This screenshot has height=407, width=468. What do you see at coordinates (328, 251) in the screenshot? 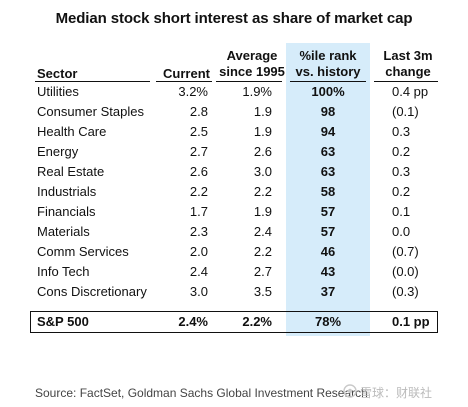
I see `cell-rank: 46` at bounding box center [328, 251].